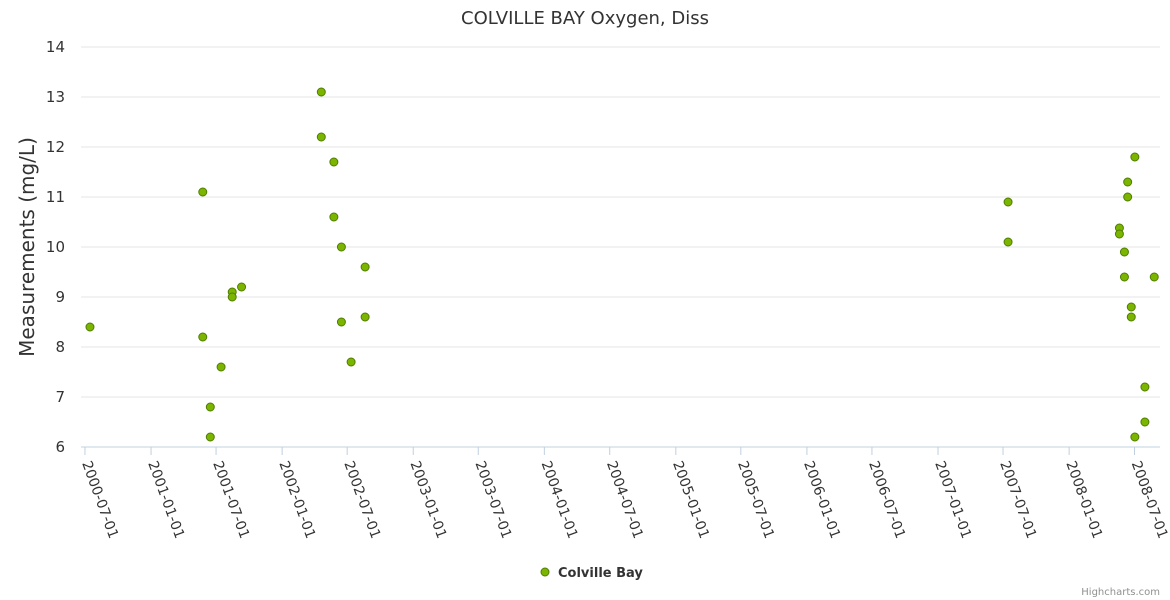  I want to click on x-tick-label: 2004-07-01, so click(624, 500).